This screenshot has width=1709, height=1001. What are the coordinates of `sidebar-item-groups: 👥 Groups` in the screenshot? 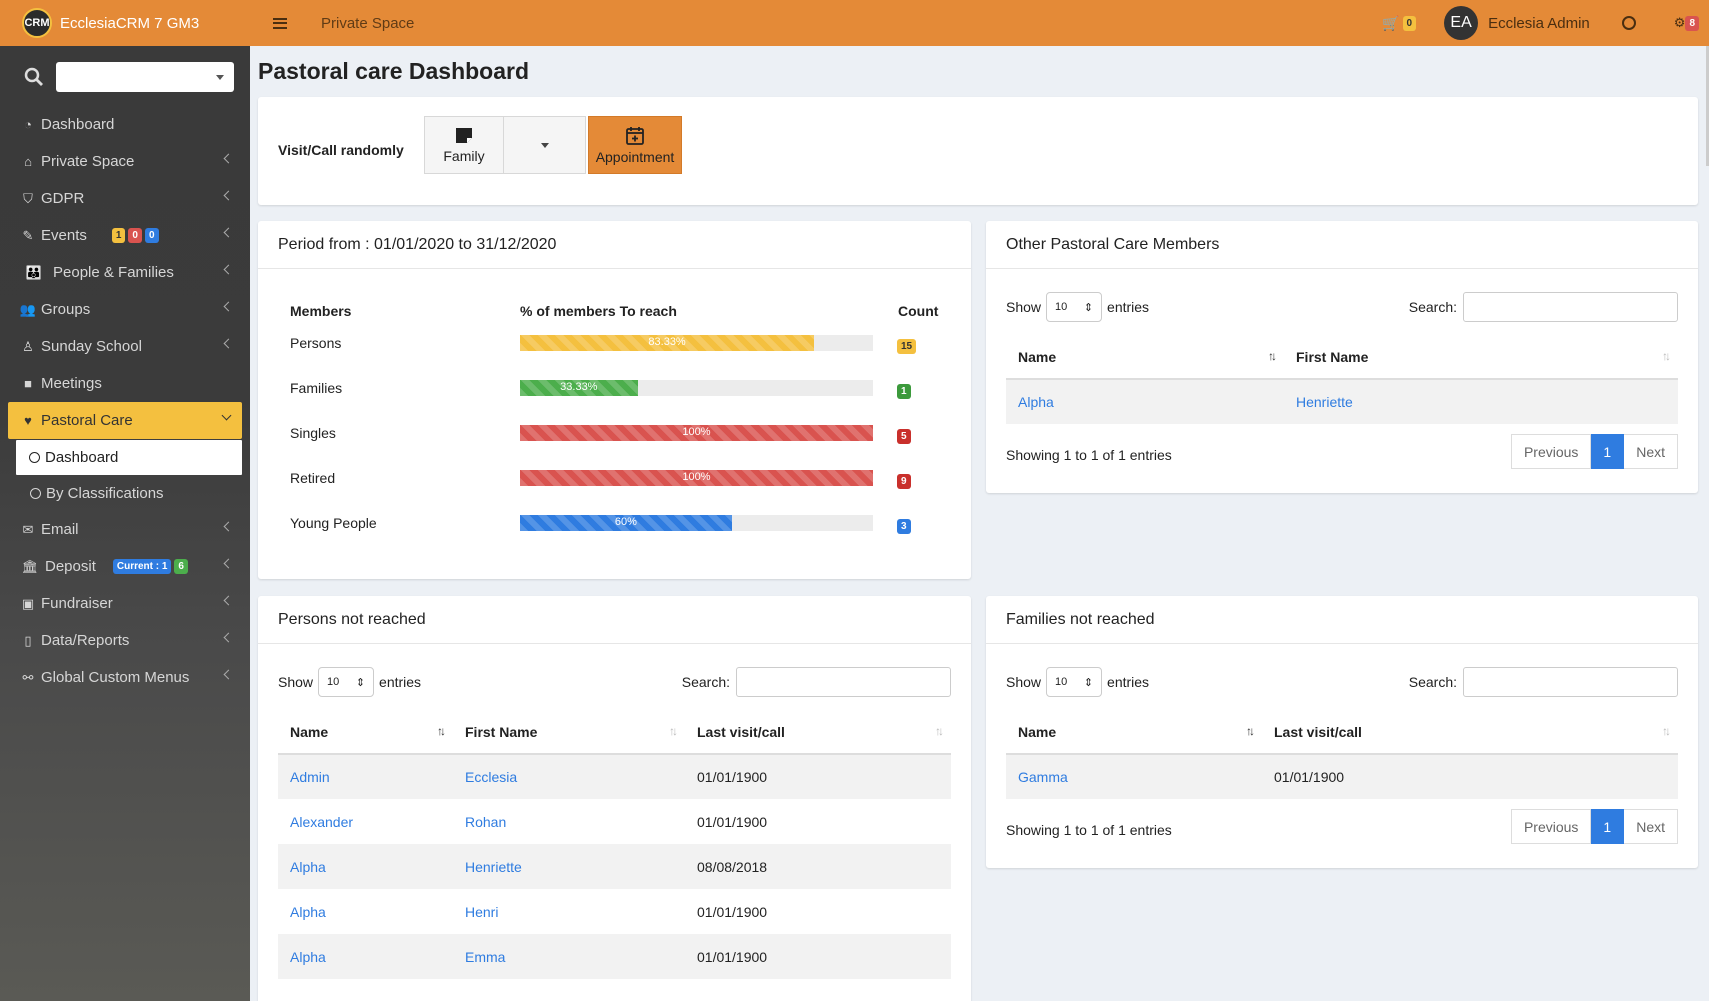 It's located at (125, 309).